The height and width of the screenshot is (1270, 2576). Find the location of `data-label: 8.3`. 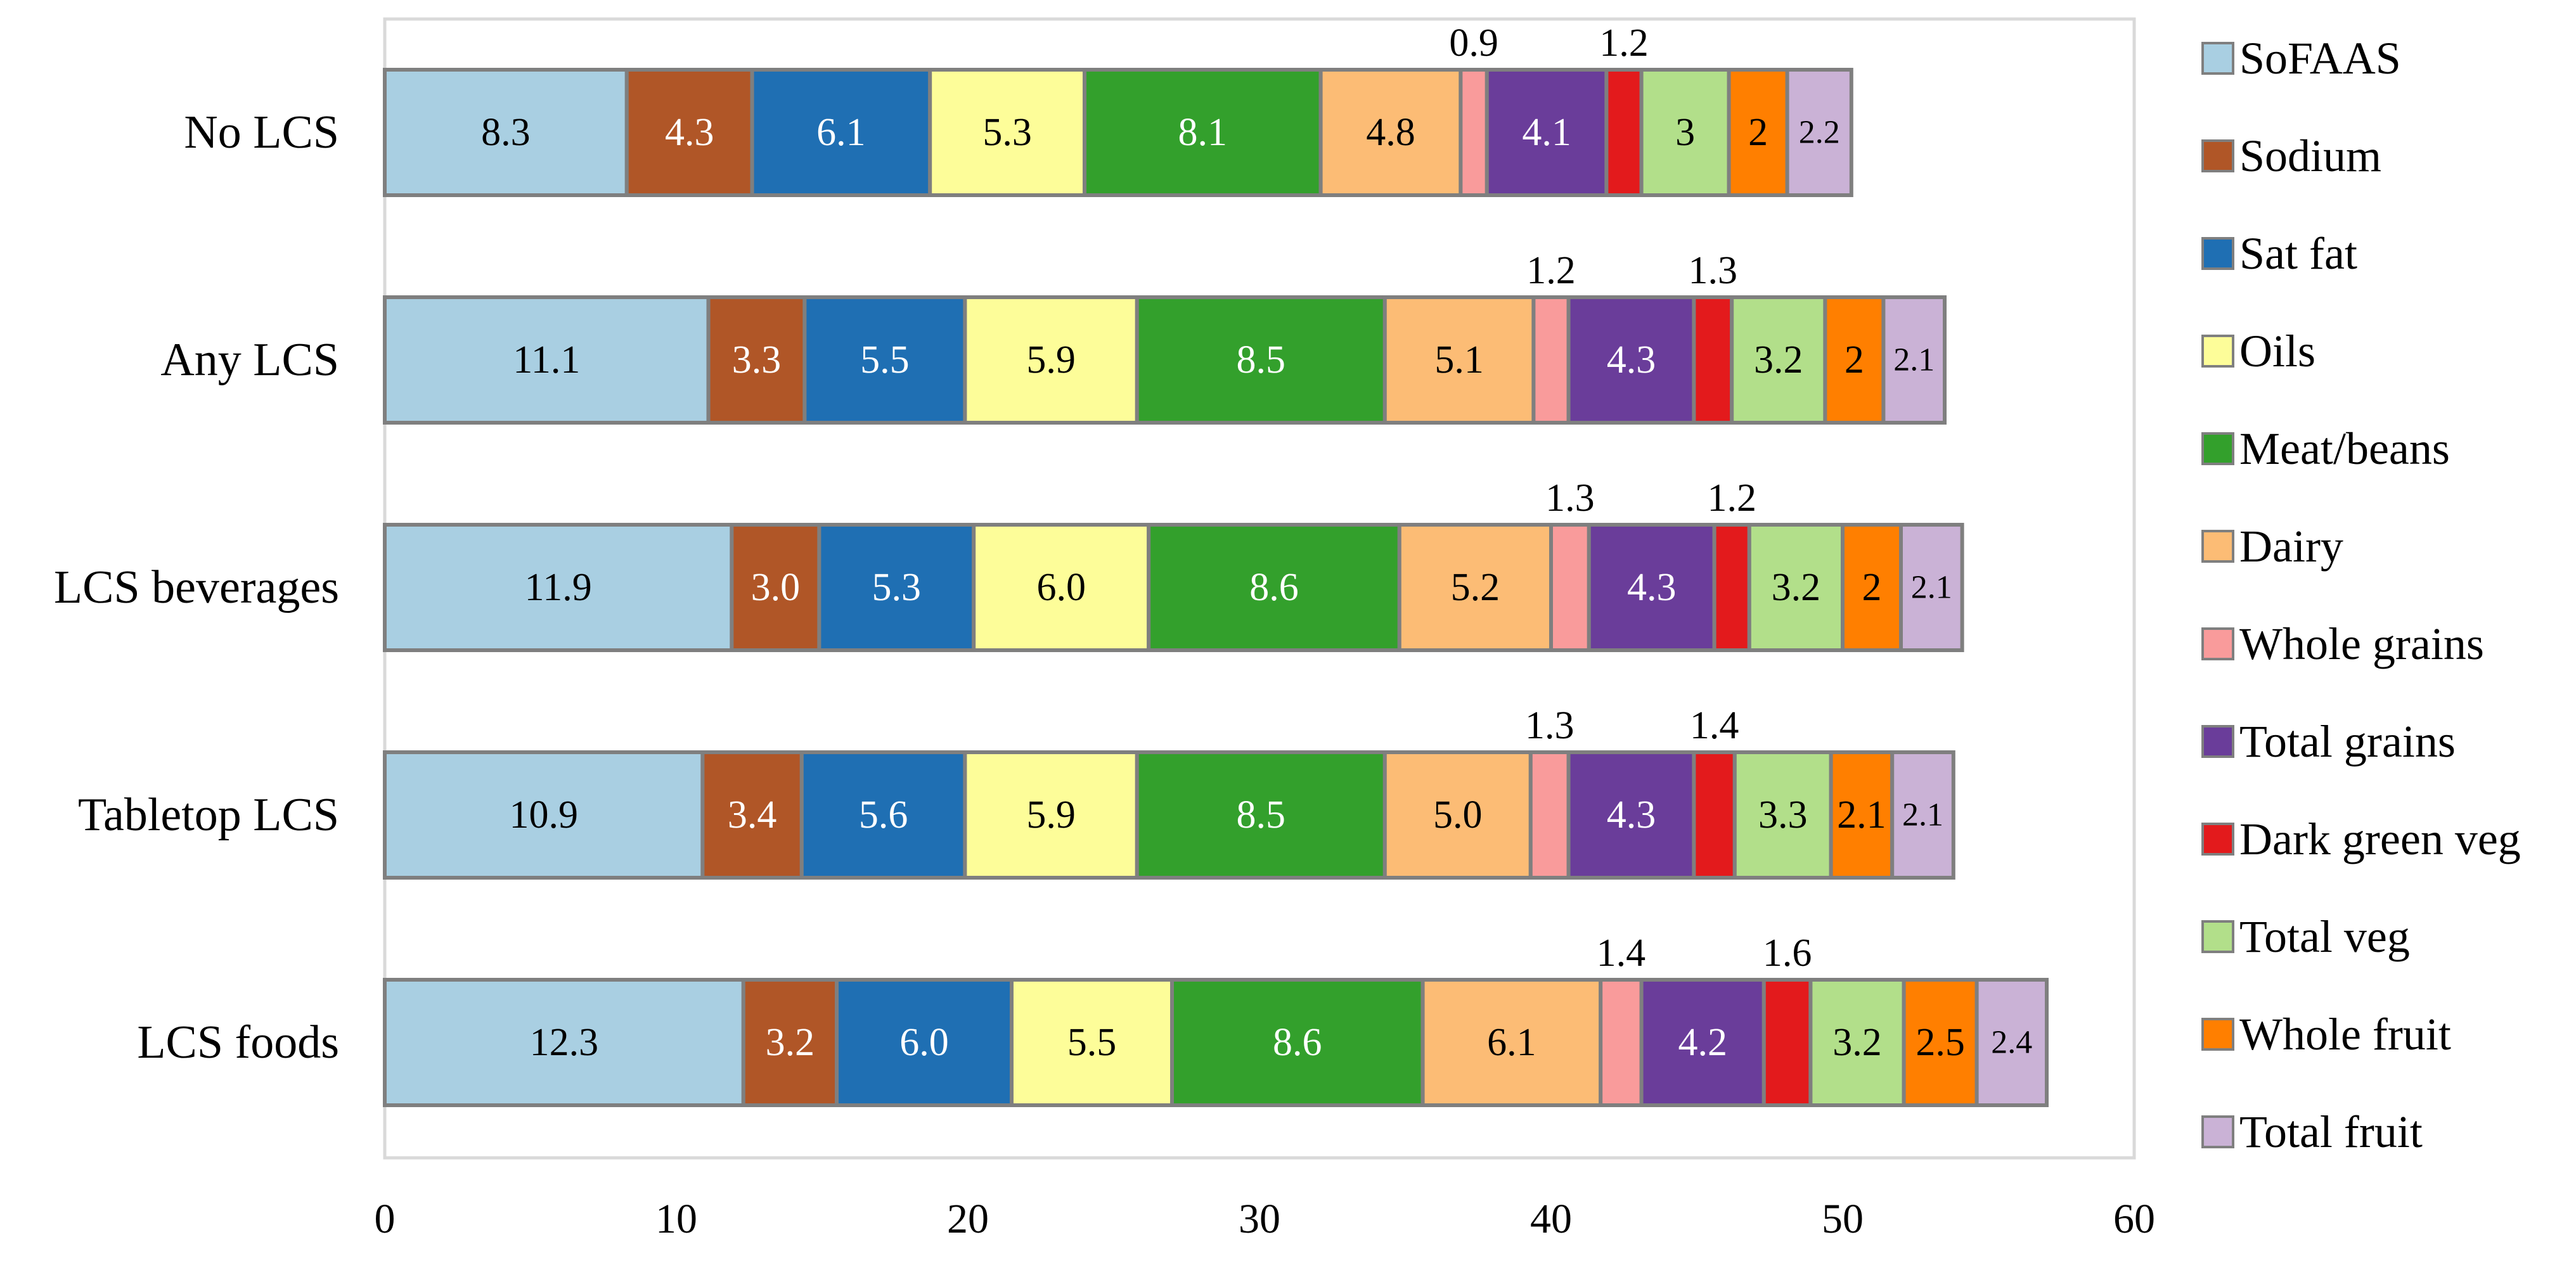

data-label: 8.3 is located at coordinates (506, 132).